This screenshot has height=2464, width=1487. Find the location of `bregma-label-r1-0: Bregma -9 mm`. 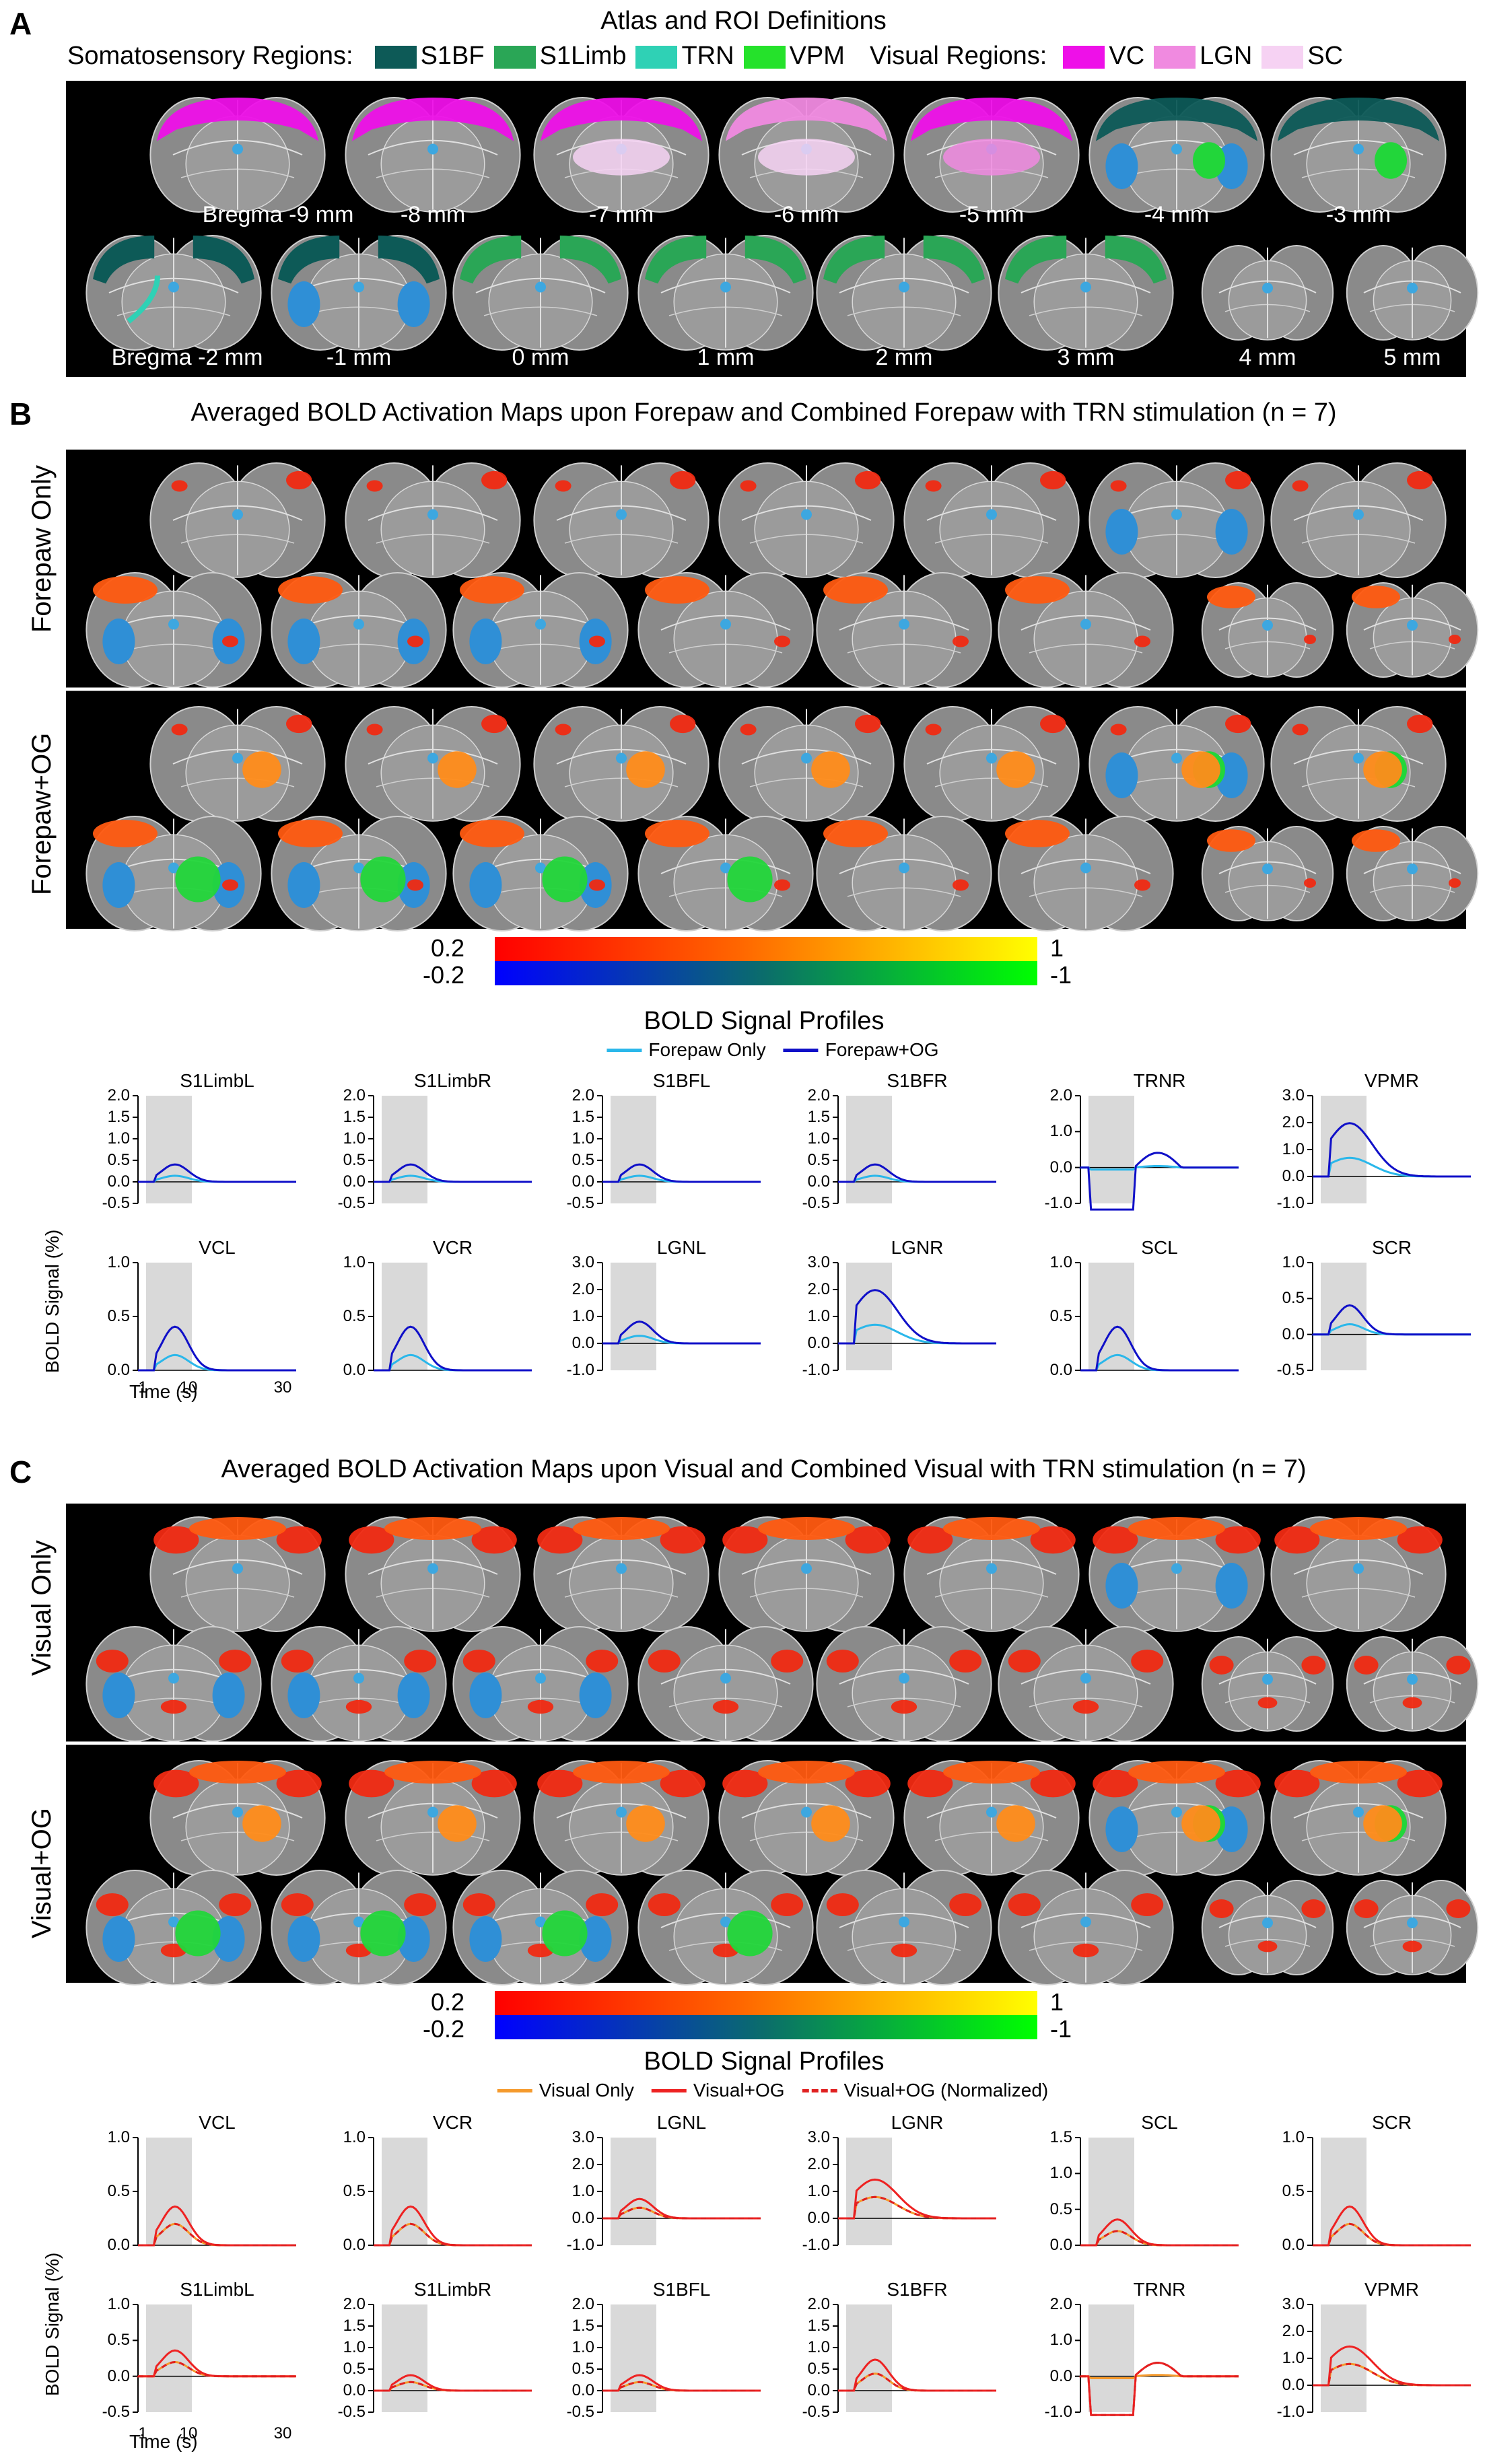

bregma-label-r1-0: Bregma -9 mm is located at coordinates (278, 214).